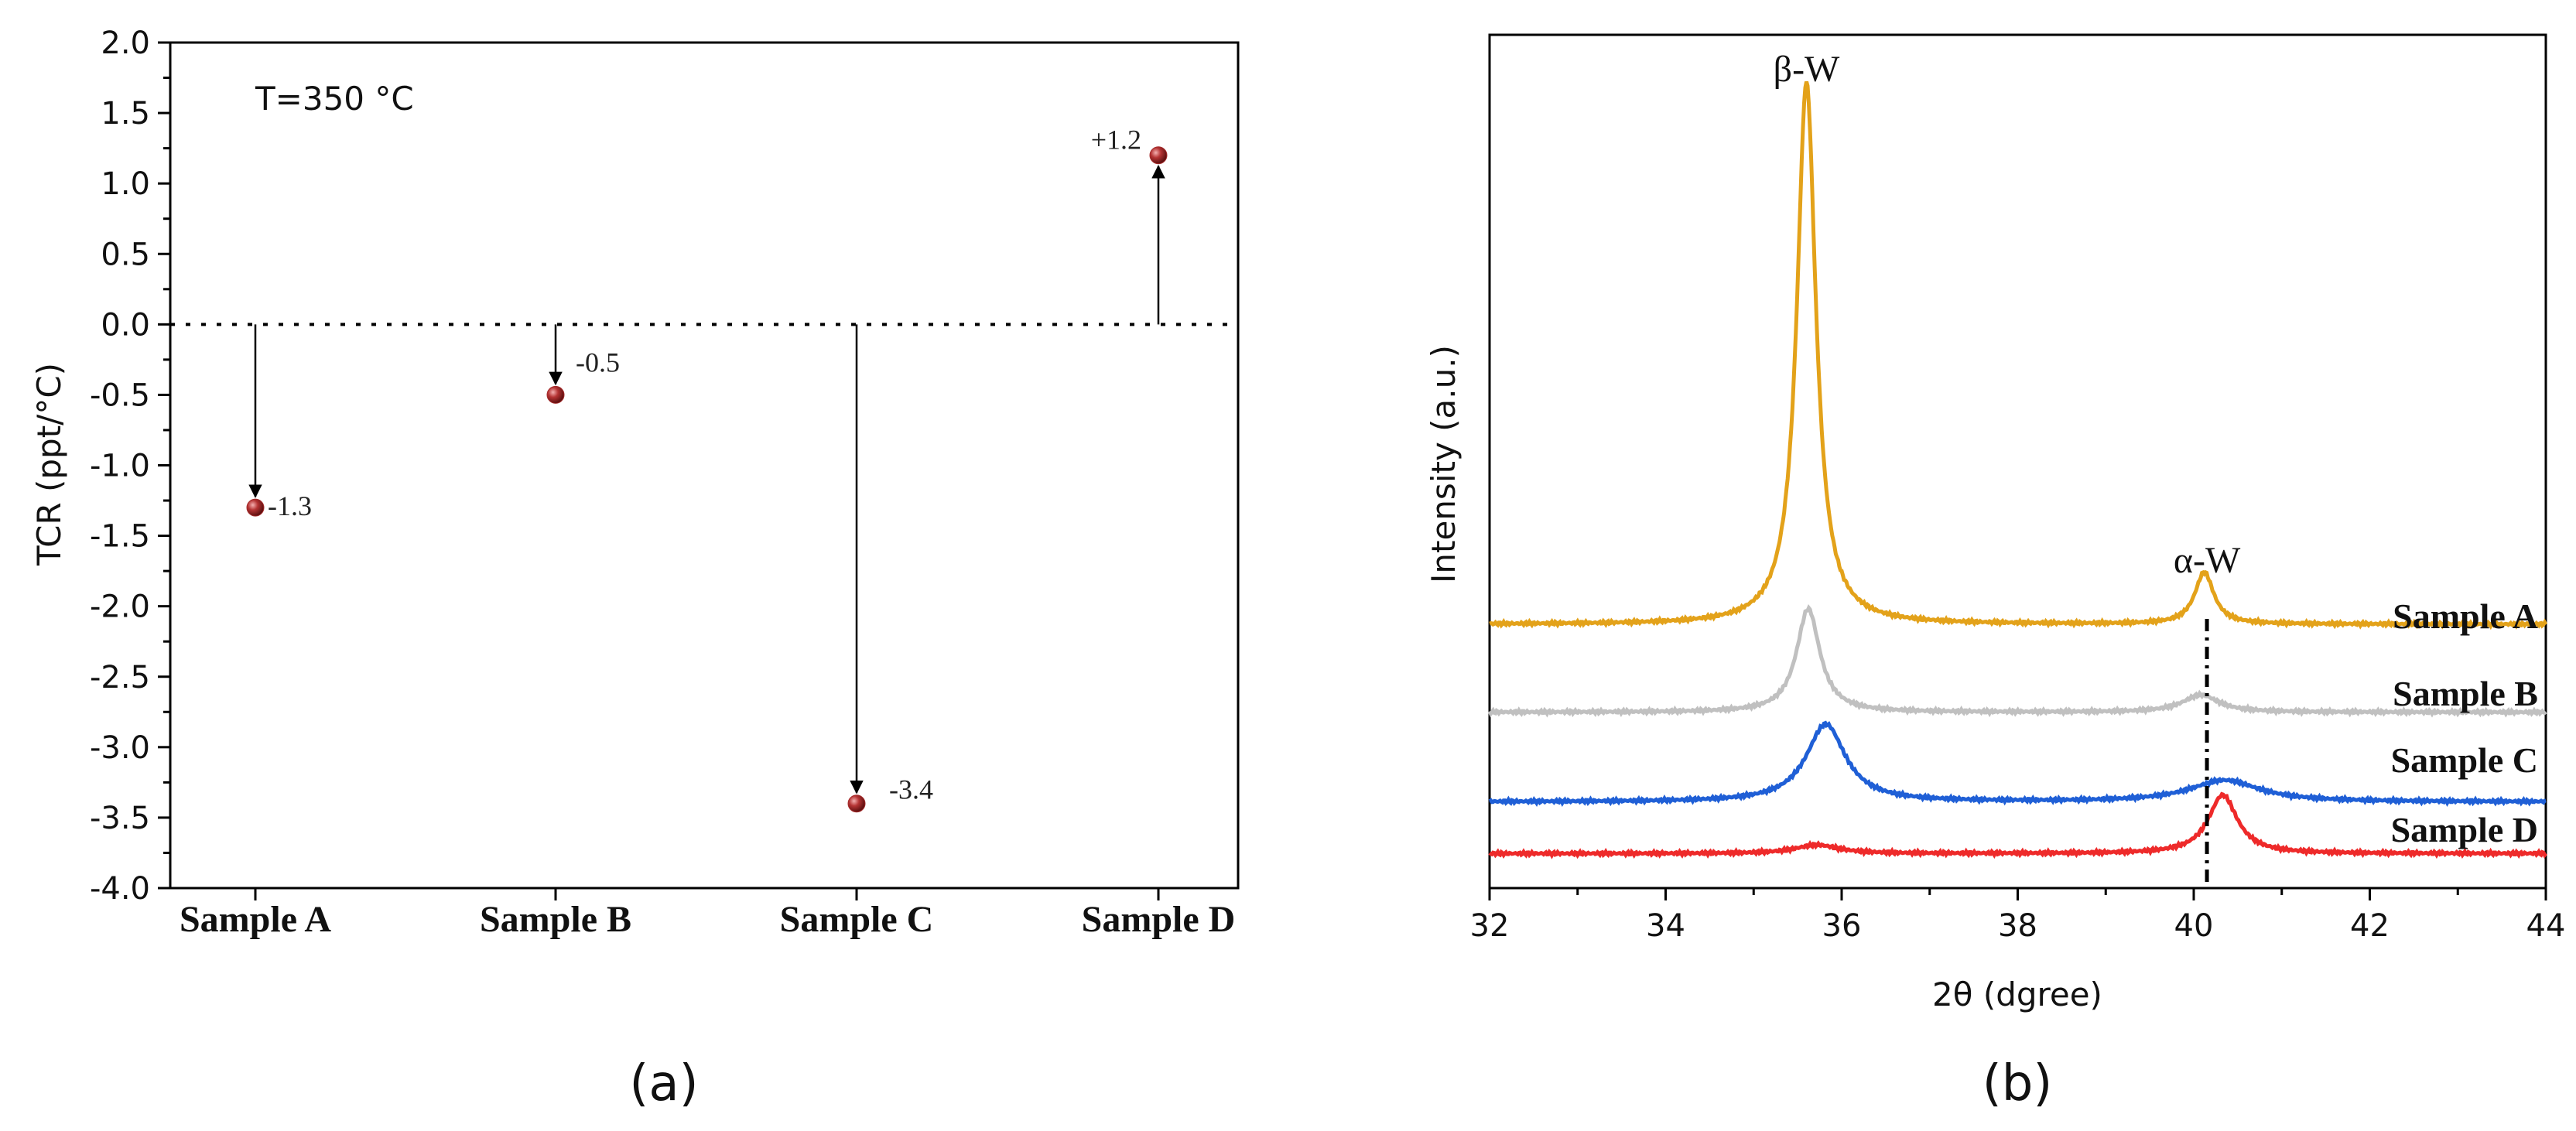  What do you see at coordinates (2465, 829) in the screenshot?
I see `panel-b-sample-label: Sample D` at bounding box center [2465, 829].